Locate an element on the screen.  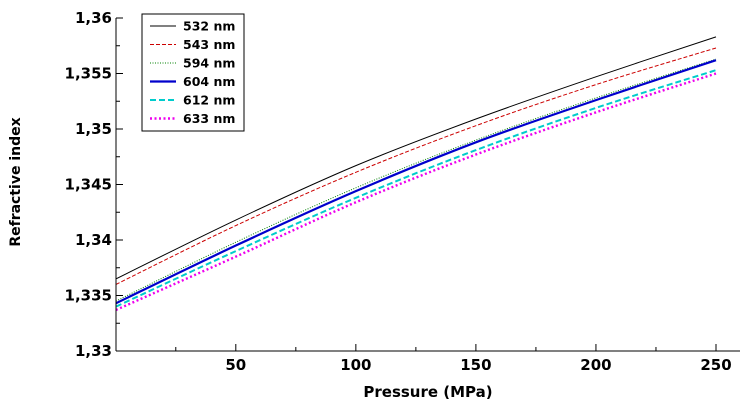
x-tick-label: 250 is located at coordinates (715, 365).